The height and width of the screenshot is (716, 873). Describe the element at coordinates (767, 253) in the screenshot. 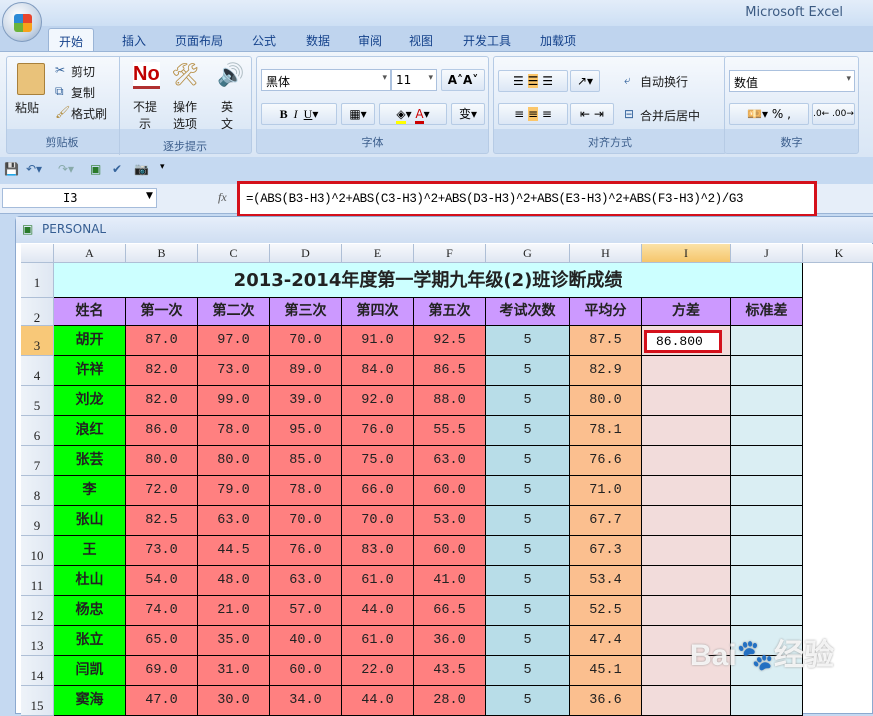

I see `column-header-J: J` at that location.